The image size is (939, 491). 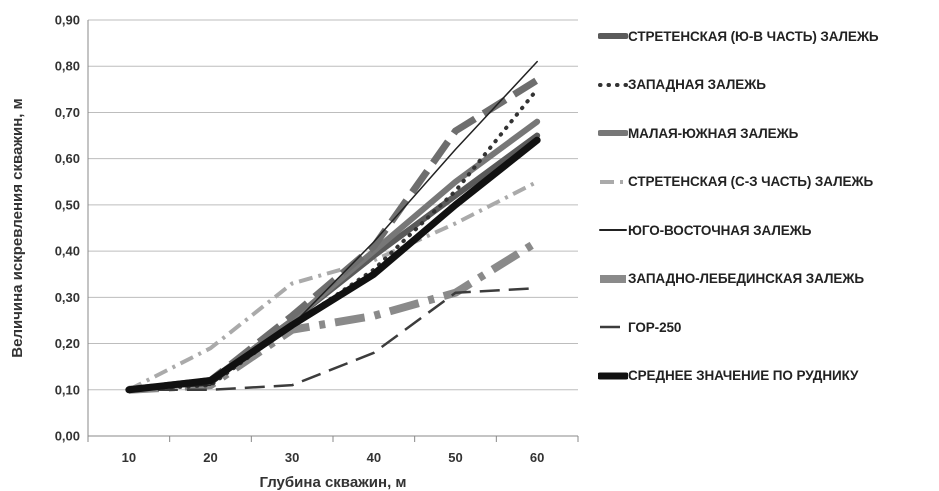 What do you see at coordinates (129, 457) in the screenshot?
I see `x-tick-label: 10` at bounding box center [129, 457].